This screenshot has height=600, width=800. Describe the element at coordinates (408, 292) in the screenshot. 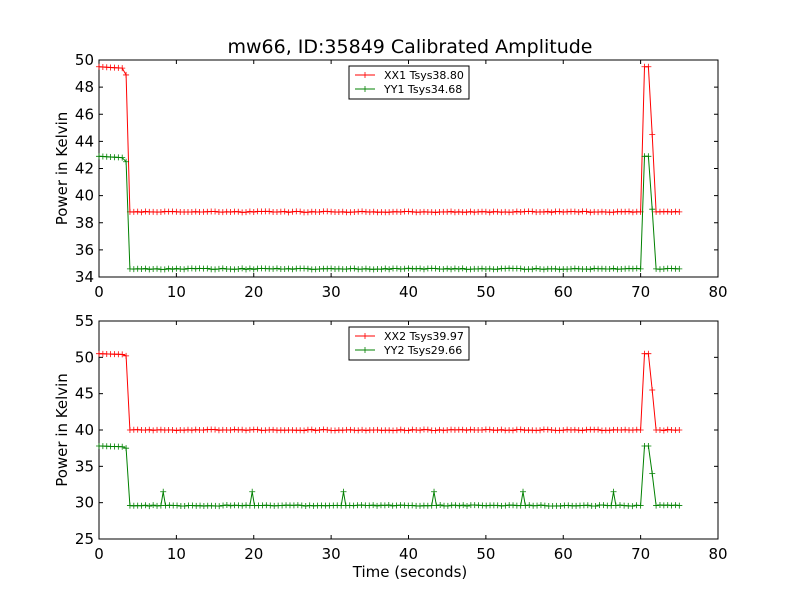

I see `top-x-tick-label: 40` at that location.